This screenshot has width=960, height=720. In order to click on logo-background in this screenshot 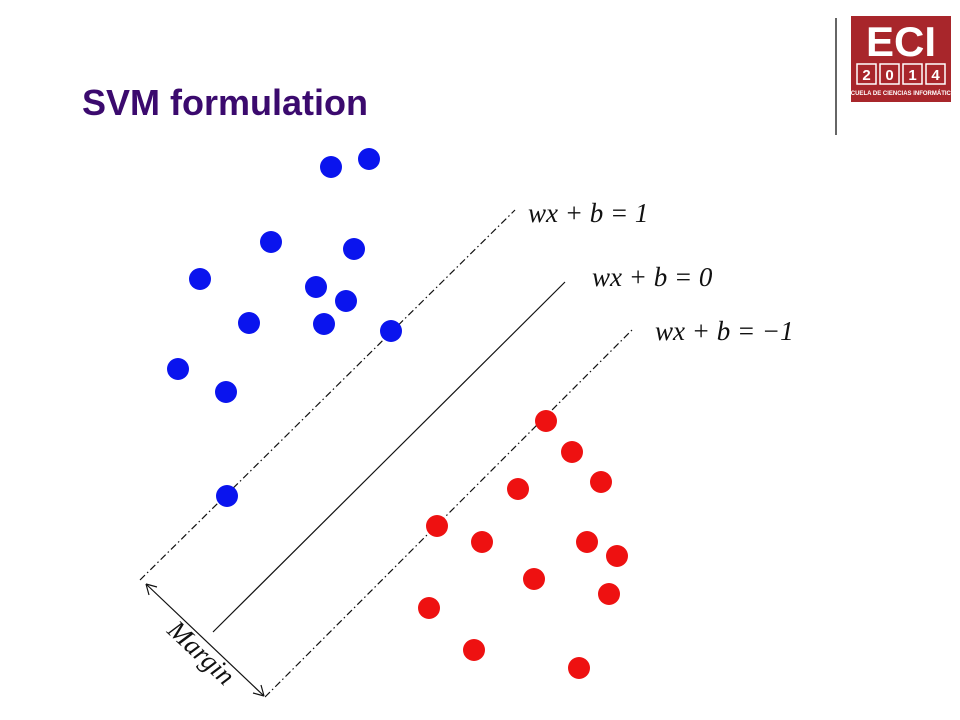, I will do `click(901, 59)`.